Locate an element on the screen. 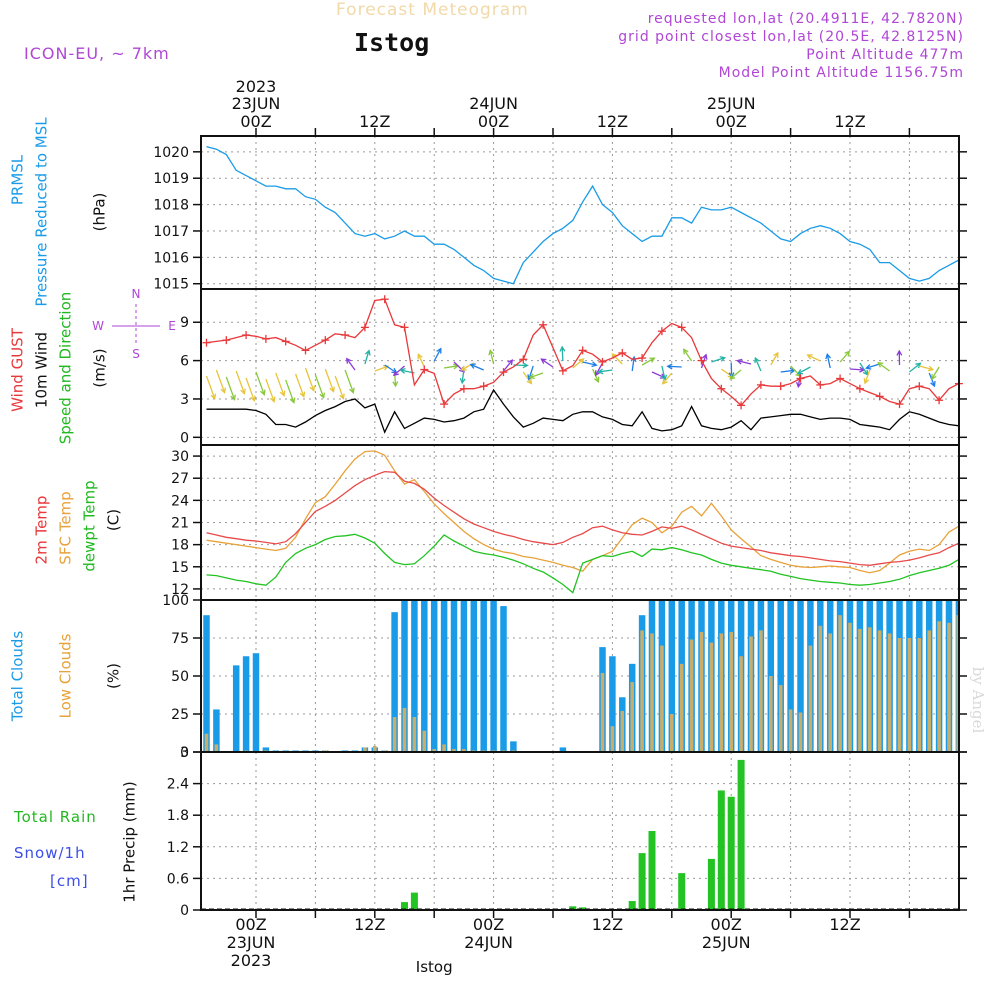  wind10m-line is located at coordinates (582, 411).